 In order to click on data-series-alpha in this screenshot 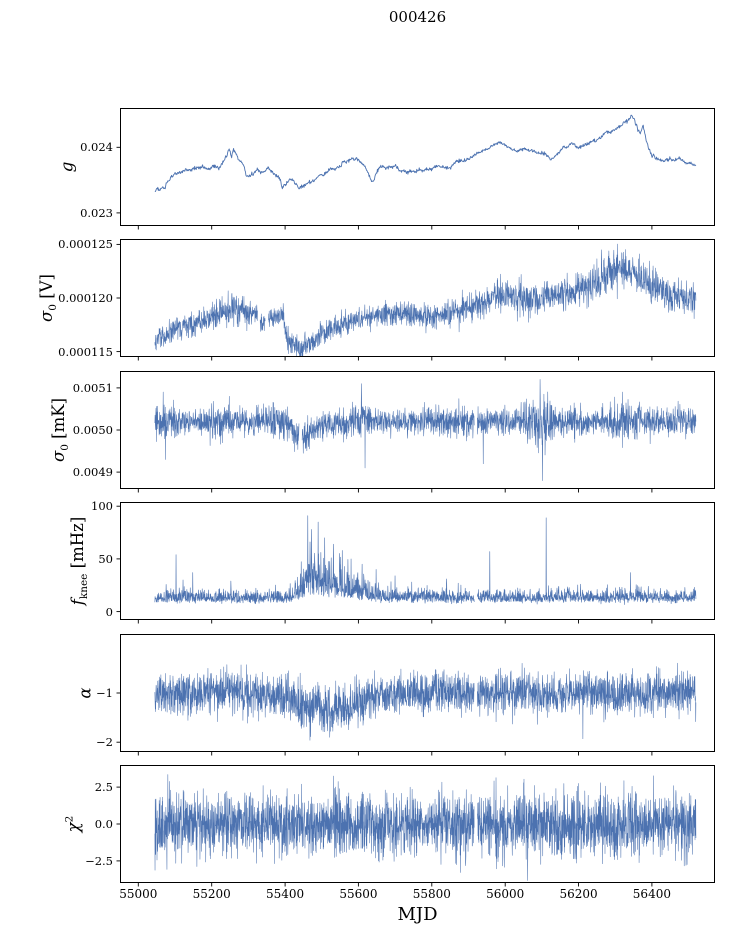, I will do `click(425, 701)`.